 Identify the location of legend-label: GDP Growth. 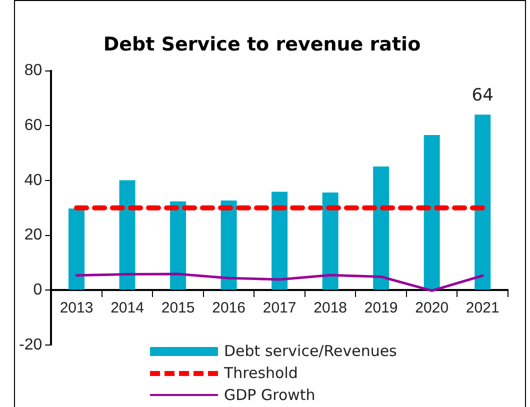
(270, 395).